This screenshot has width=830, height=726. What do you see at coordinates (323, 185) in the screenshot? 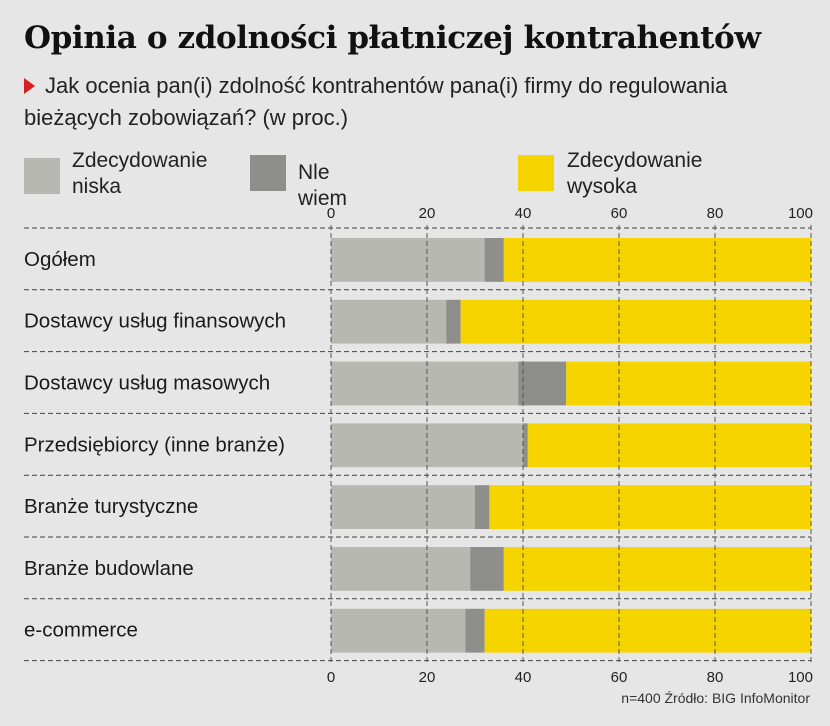
I see `legend-label-unknown: Nle wiem` at bounding box center [323, 185].